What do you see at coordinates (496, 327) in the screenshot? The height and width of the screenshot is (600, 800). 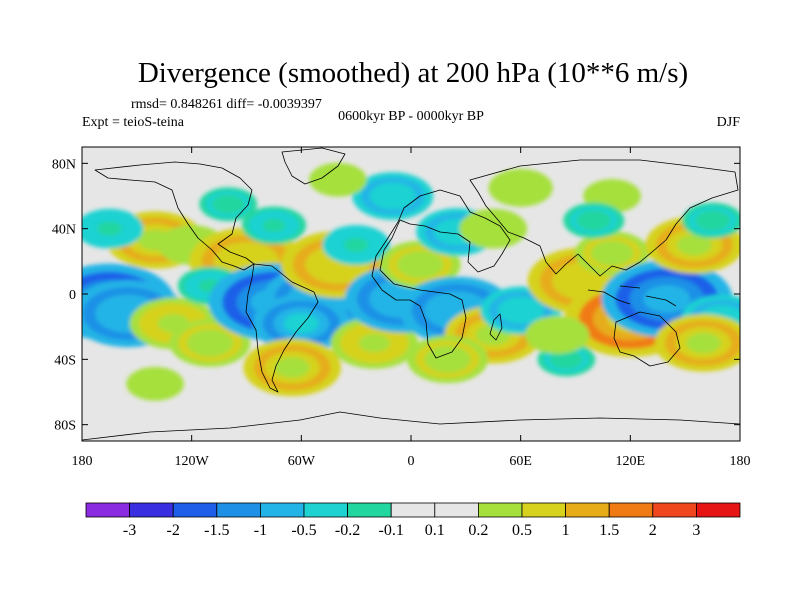 I see `madagascar-outline` at bounding box center [496, 327].